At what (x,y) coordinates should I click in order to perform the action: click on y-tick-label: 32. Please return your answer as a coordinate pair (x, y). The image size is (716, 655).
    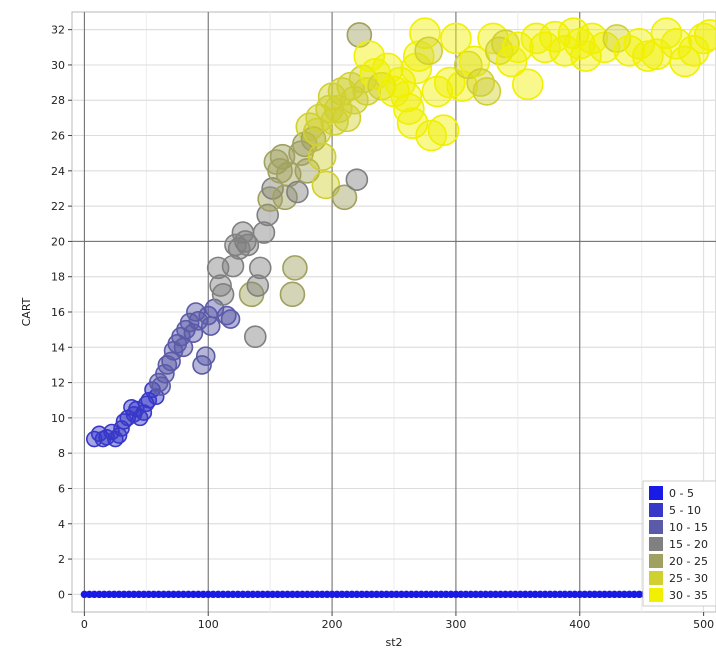
    Looking at the image, I should click on (58, 30).